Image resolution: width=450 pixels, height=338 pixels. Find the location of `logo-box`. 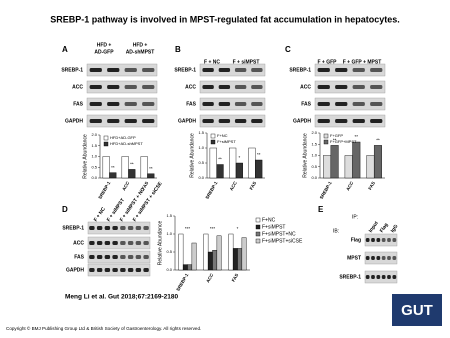

logo-box is located at coordinates (417, 310).